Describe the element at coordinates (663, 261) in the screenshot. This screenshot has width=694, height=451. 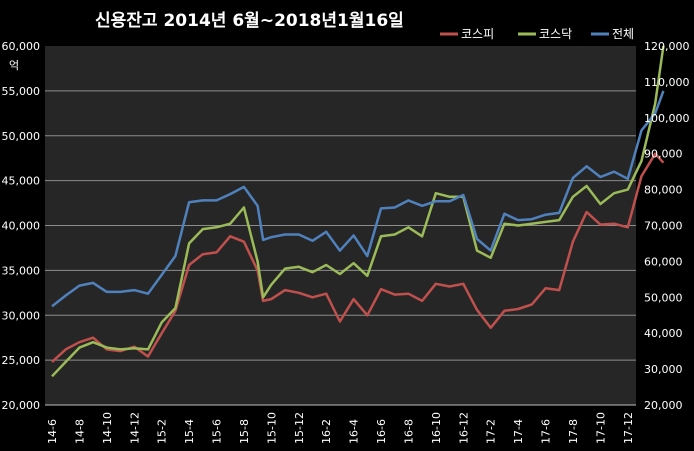
I see `right-y-tick-label: 60,000` at that location.